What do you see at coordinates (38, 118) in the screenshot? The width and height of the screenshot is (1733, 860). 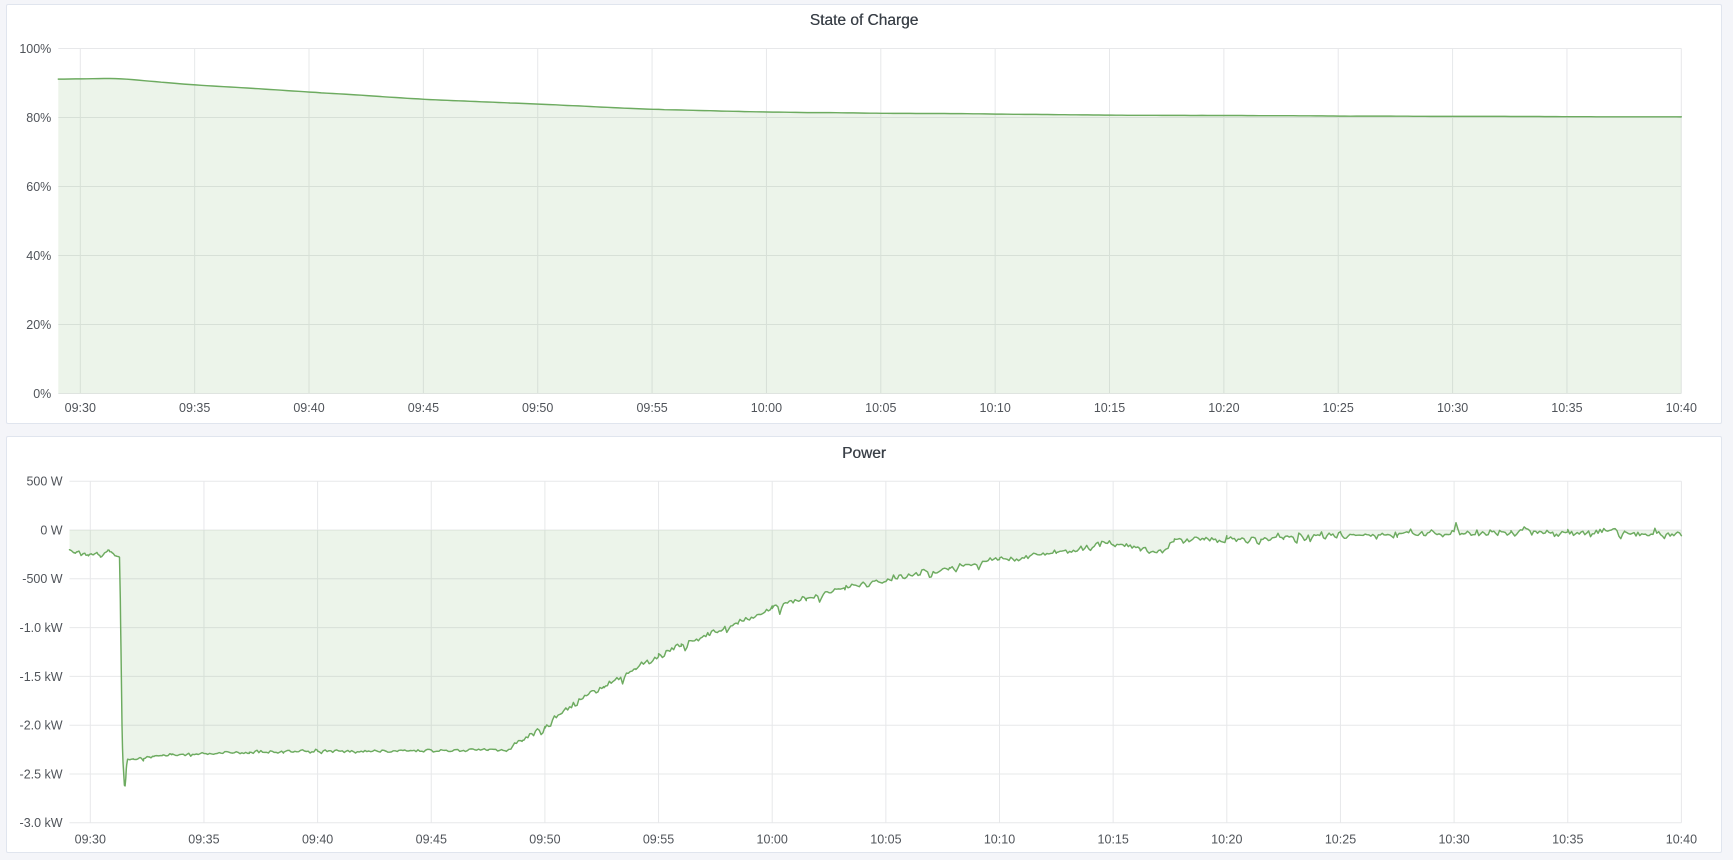 I see `svg-text: 80%` at bounding box center [38, 118].